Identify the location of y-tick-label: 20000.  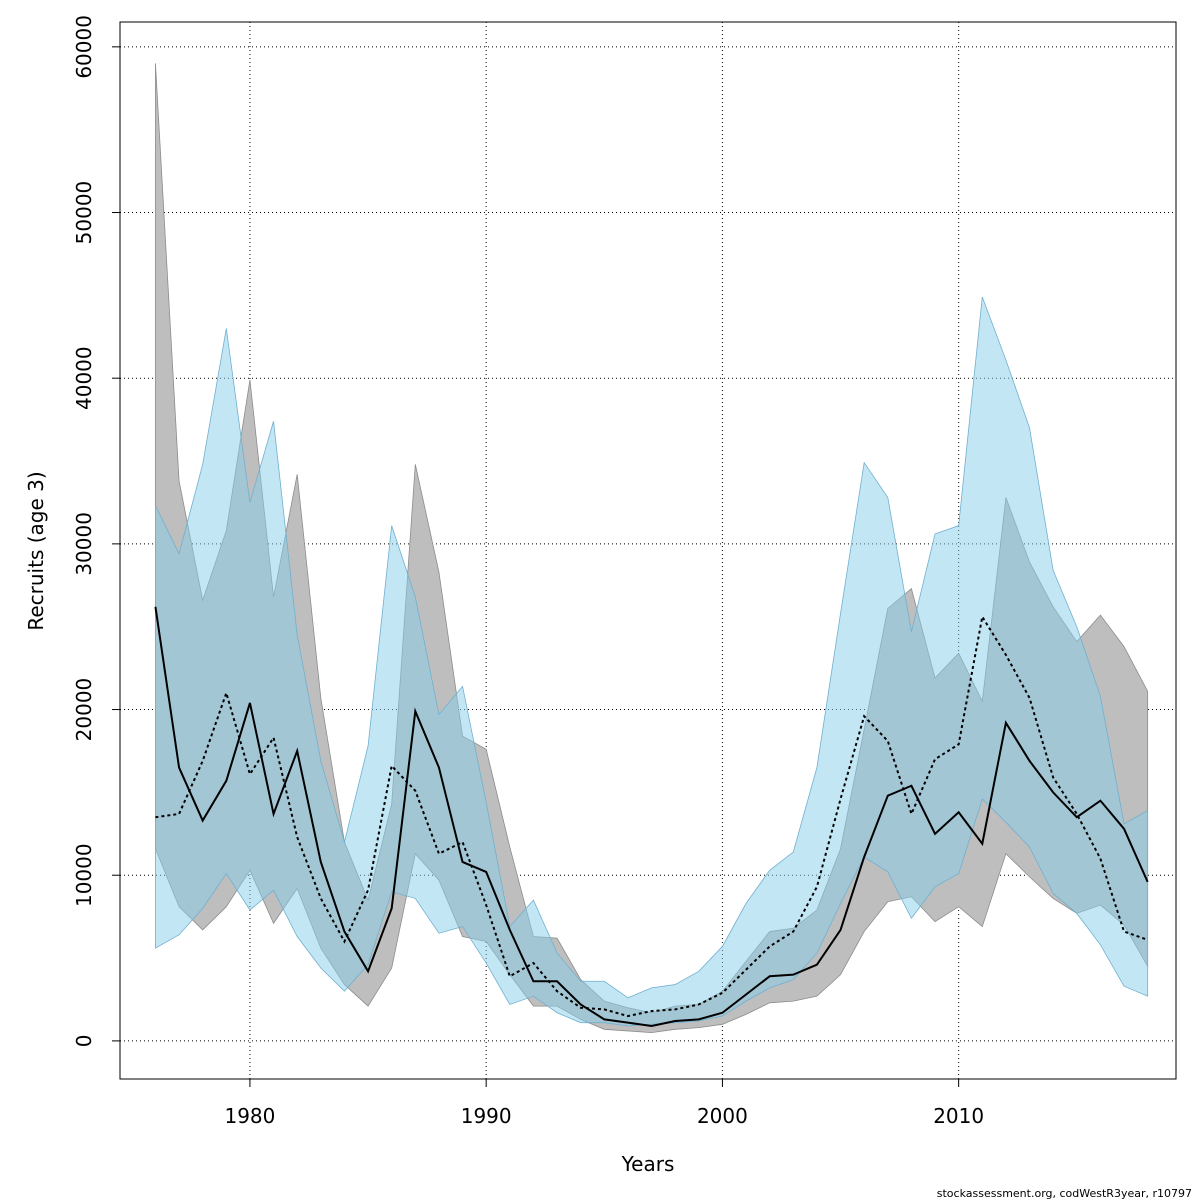
(84, 710).